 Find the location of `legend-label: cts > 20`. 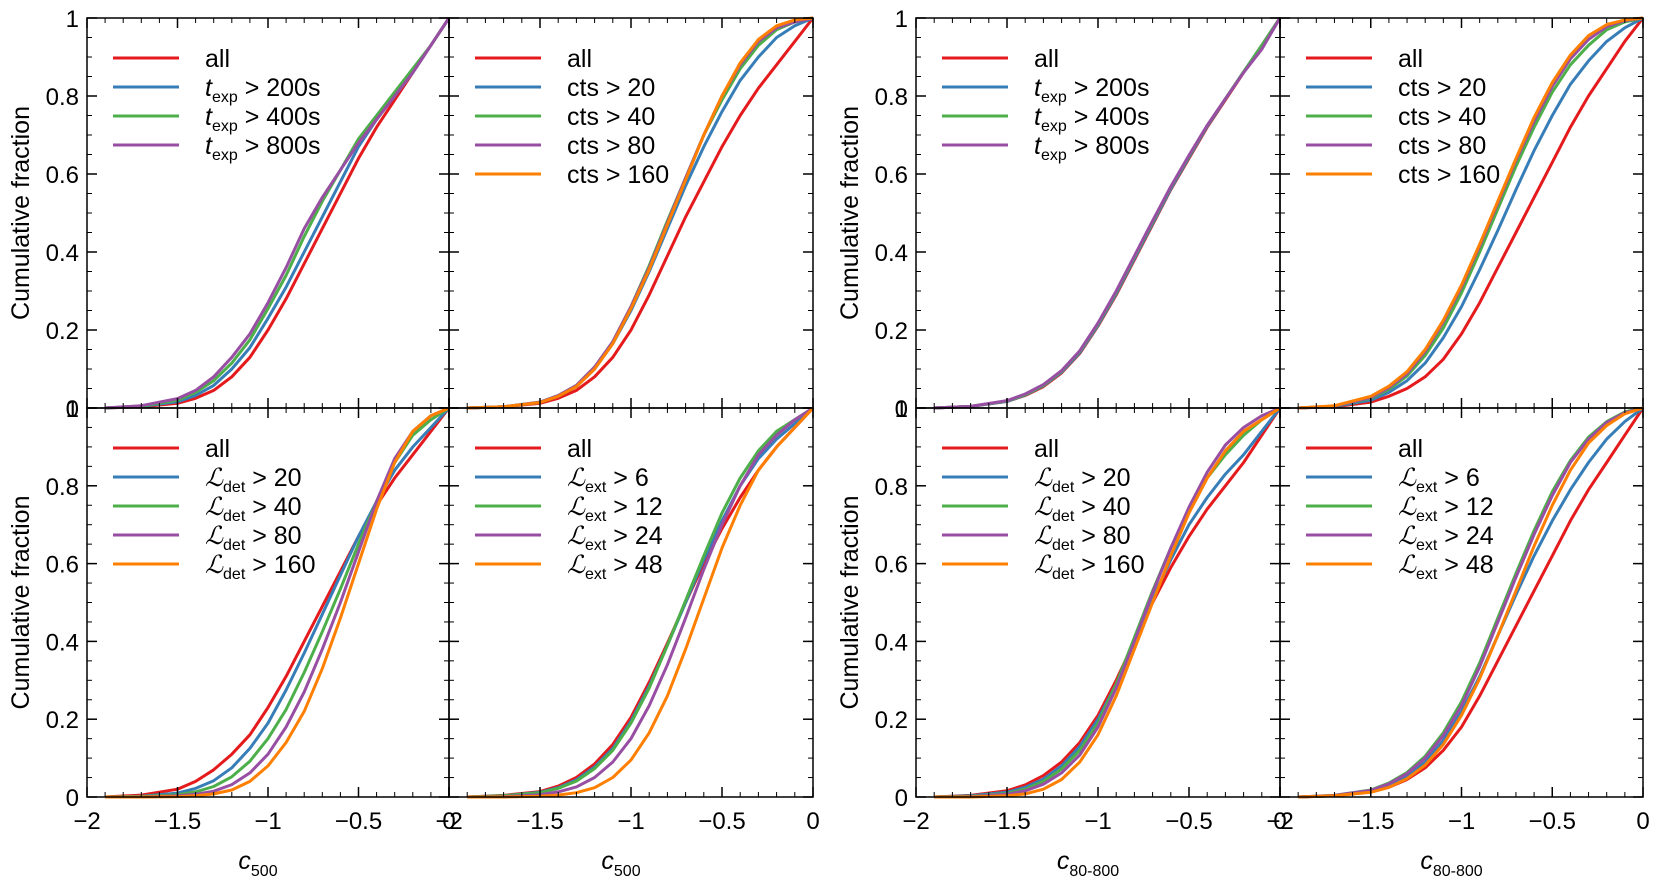

legend-label: cts > 20 is located at coordinates (1442, 88).